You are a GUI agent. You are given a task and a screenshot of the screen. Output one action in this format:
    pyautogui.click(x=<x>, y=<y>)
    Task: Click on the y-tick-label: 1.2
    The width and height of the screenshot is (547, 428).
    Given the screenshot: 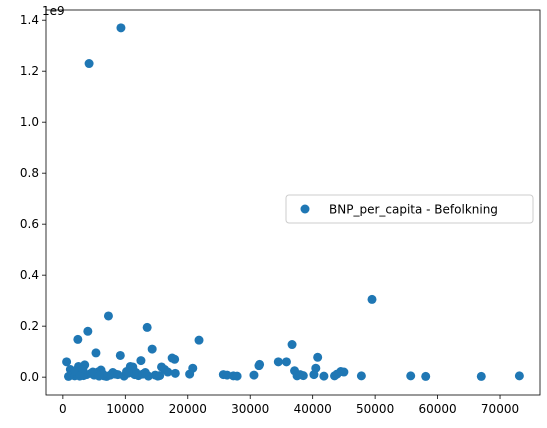 What is the action you would take?
    pyautogui.click(x=29, y=71)
    